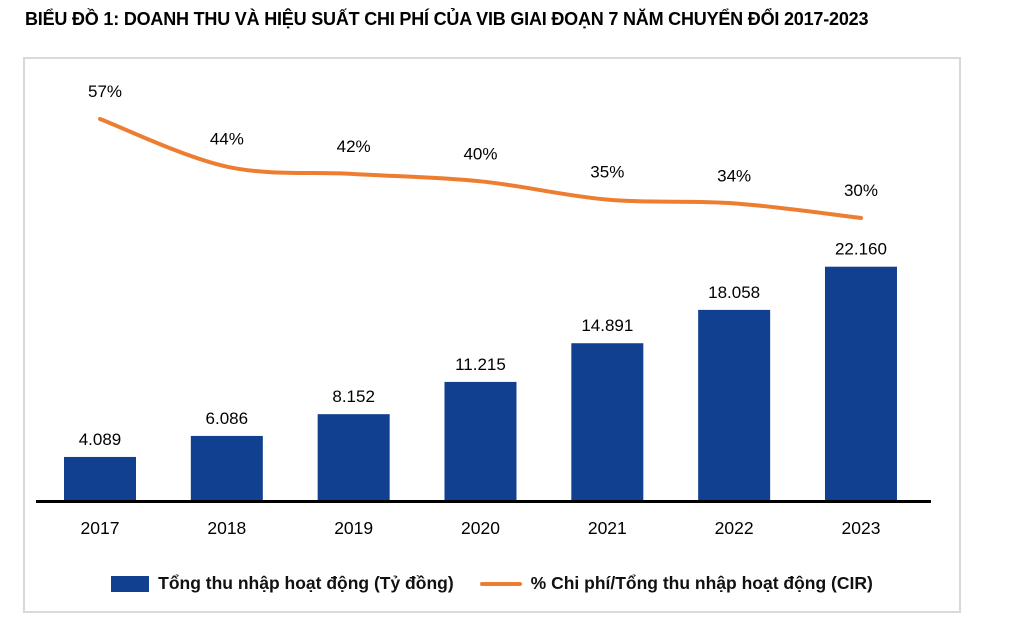 The image size is (1018, 633). Describe the element at coordinates (227, 139) in the screenshot. I see `cir-value-label-2018: 44%` at that location.